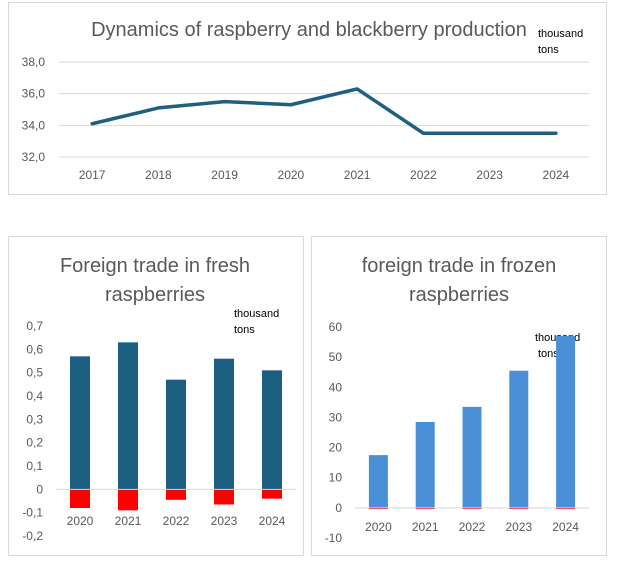  Describe the element at coordinates (32, 513) in the screenshot. I see `y-tick-label: -0,1` at that location.